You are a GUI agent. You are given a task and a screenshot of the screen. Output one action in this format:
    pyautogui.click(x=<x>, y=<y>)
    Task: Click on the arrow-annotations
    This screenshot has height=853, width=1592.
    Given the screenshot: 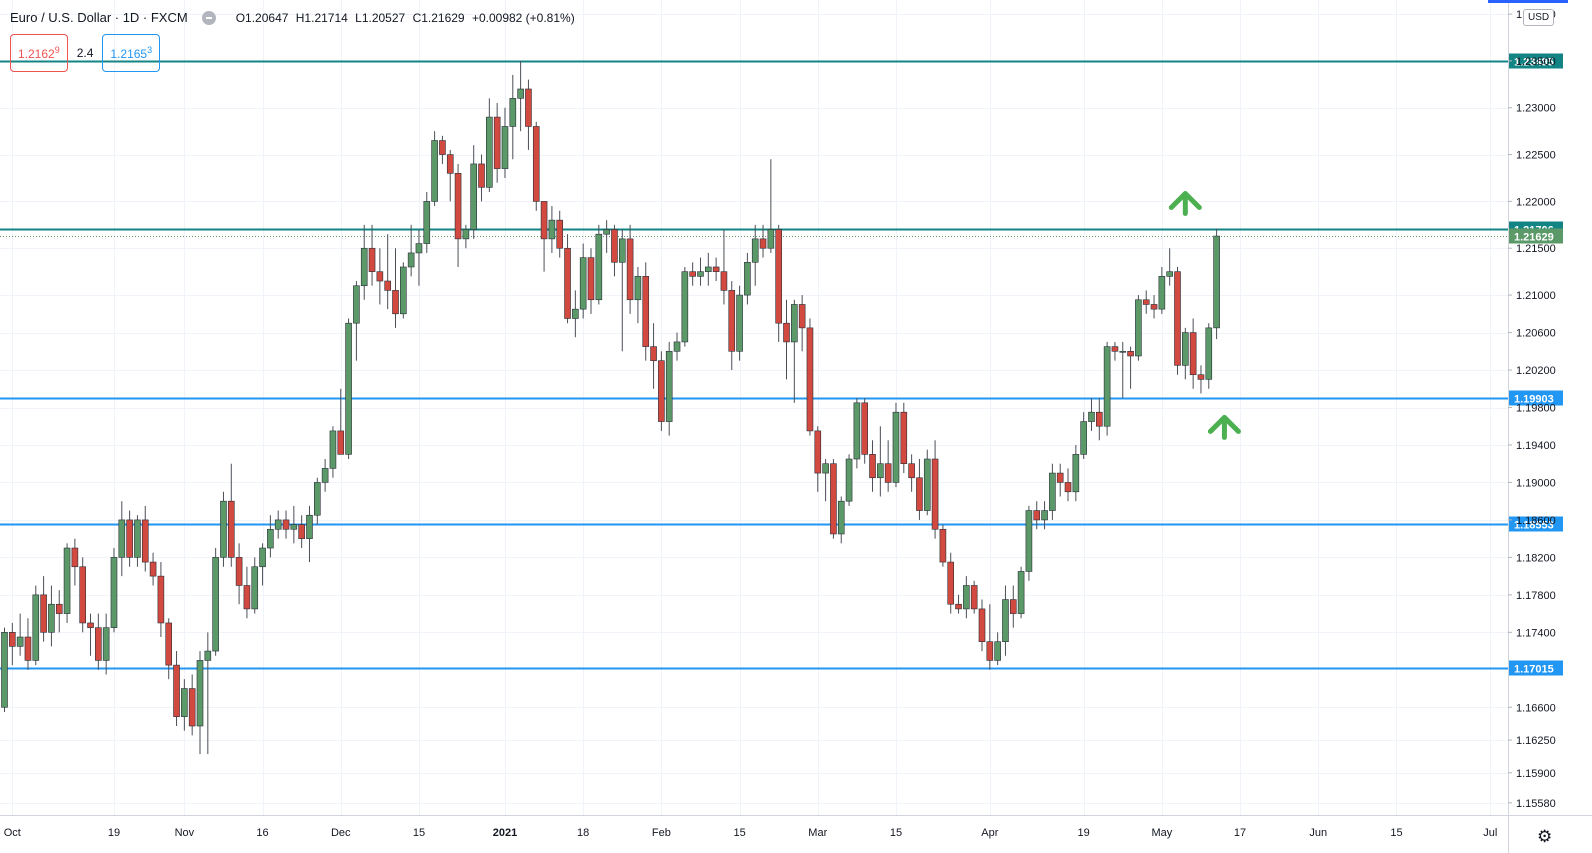 What is the action you would take?
    pyautogui.click(x=1204, y=315)
    